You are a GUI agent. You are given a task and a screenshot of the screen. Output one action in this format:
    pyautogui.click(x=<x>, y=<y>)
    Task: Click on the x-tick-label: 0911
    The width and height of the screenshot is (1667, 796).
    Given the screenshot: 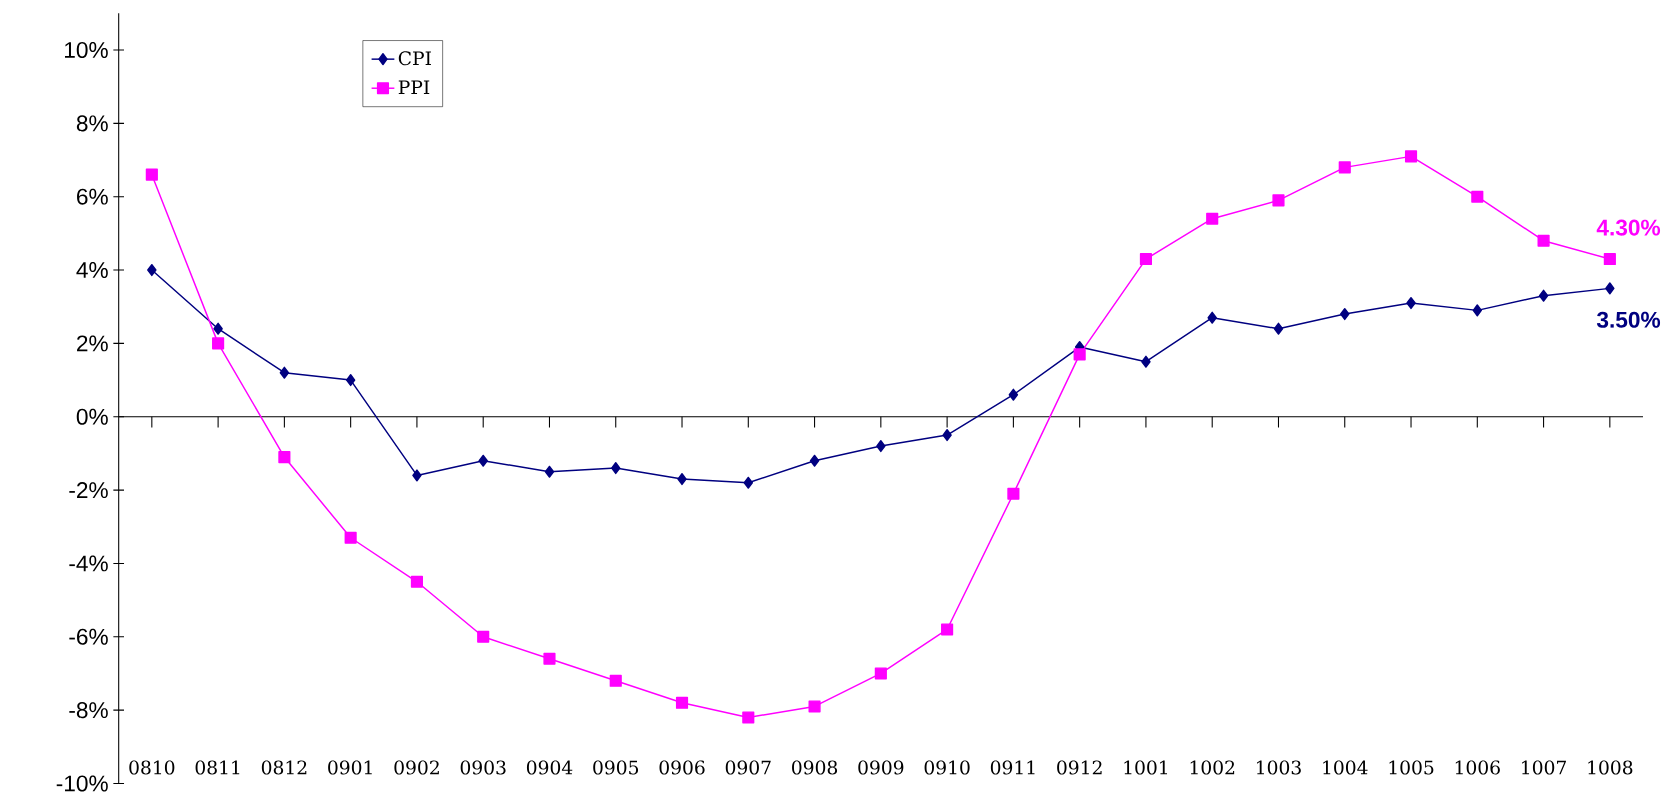 What is the action you would take?
    pyautogui.click(x=1012, y=767)
    